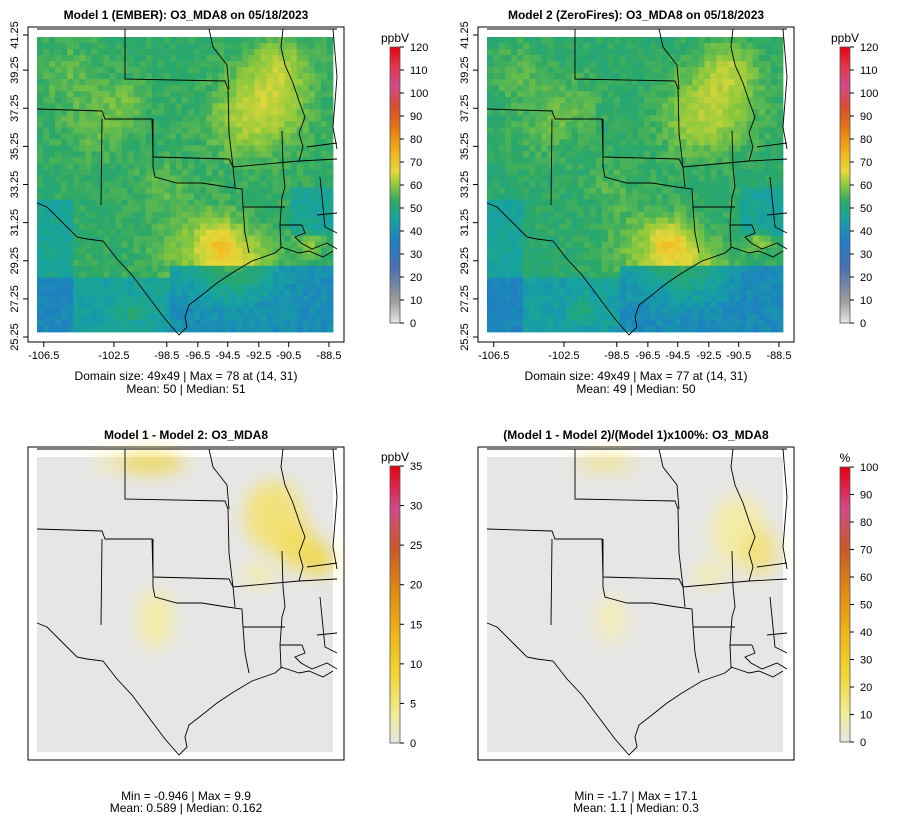  What do you see at coordinates (416, 255) in the screenshot?
I see `colorbar-tick-label: 30` at bounding box center [416, 255].